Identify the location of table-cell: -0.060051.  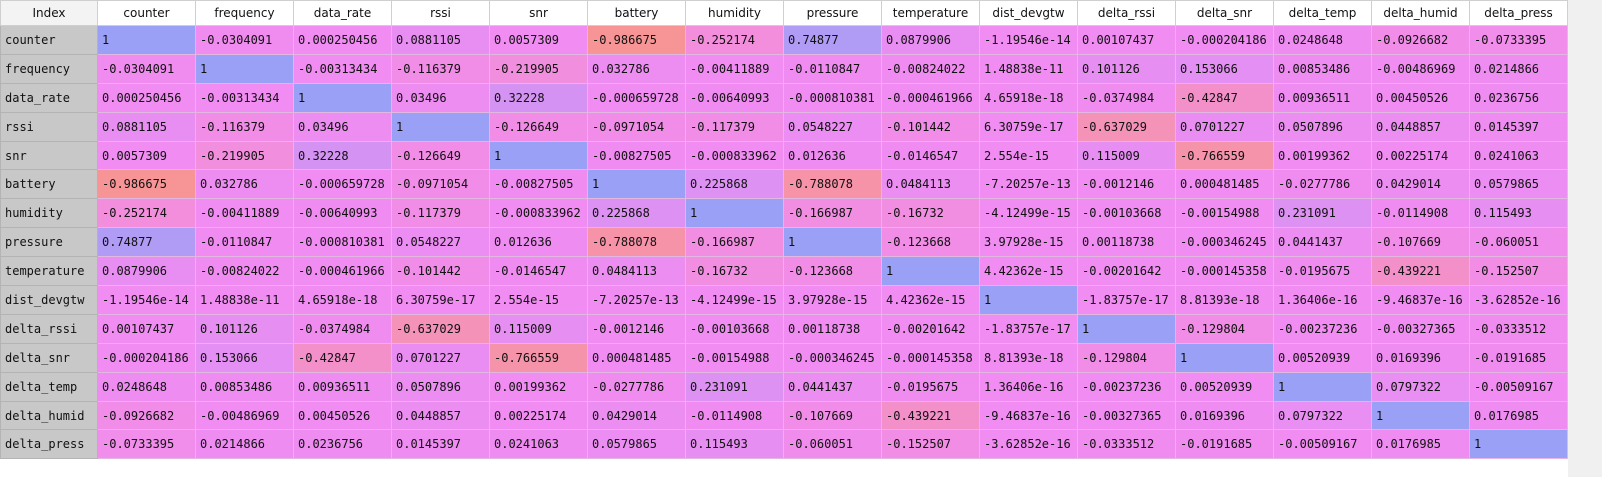
(1518, 242).